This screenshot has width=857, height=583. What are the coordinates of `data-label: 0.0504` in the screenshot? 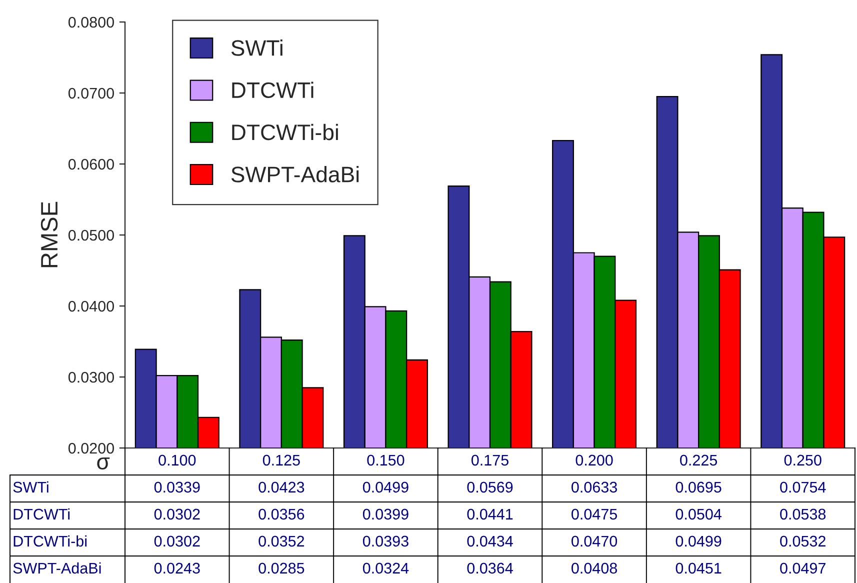 It's located at (699, 514).